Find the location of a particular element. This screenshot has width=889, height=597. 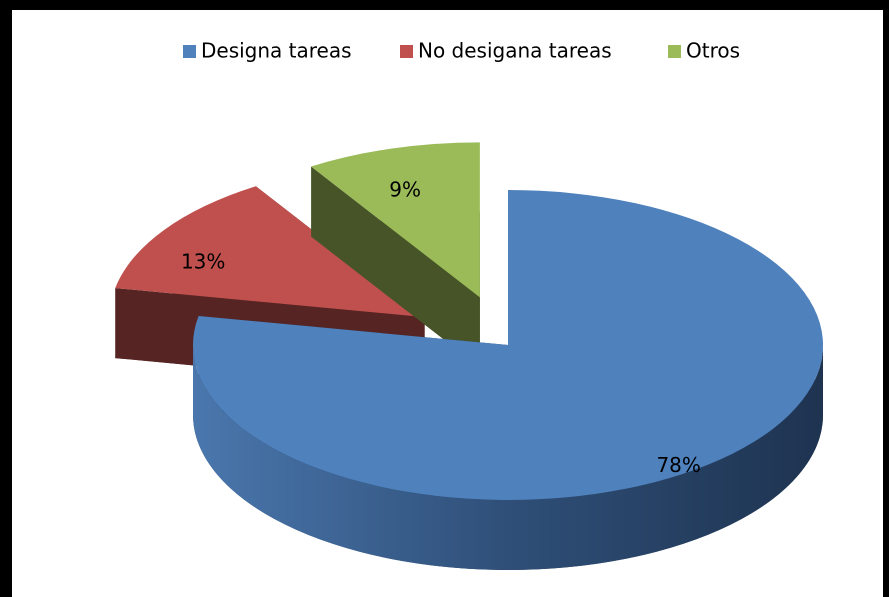

value-label: 78% is located at coordinates (678, 465).